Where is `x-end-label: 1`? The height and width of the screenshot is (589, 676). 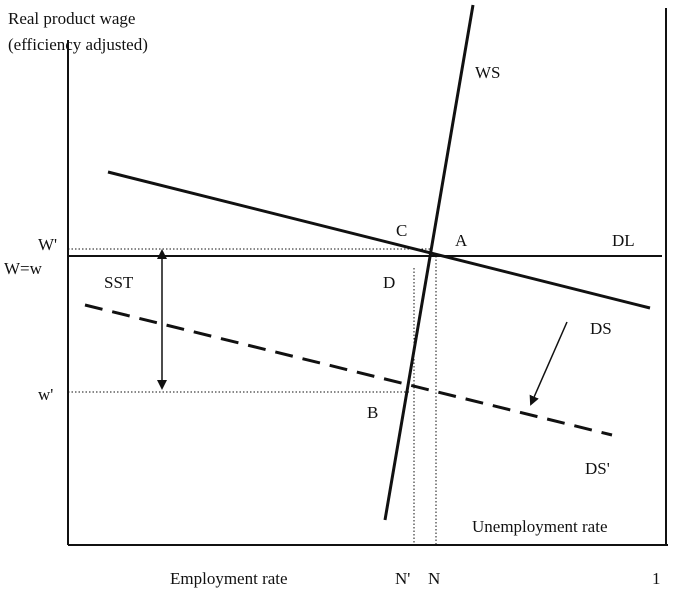 x-end-label: 1 is located at coordinates (656, 578).